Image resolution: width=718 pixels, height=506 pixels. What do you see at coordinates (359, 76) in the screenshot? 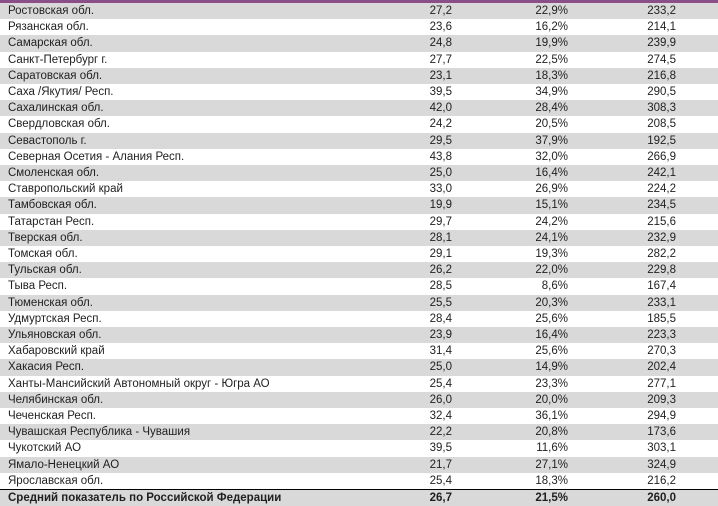
I see `table-row: Саратовская обл. 23,1 18,3% 216,8` at bounding box center [359, 76].